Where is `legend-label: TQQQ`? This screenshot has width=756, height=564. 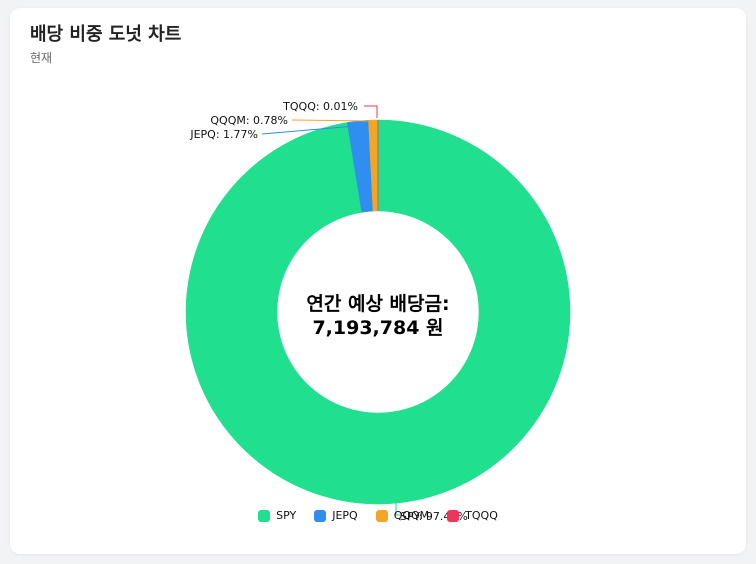 legend-label: TQQQ is located at coordinates (481, 515).